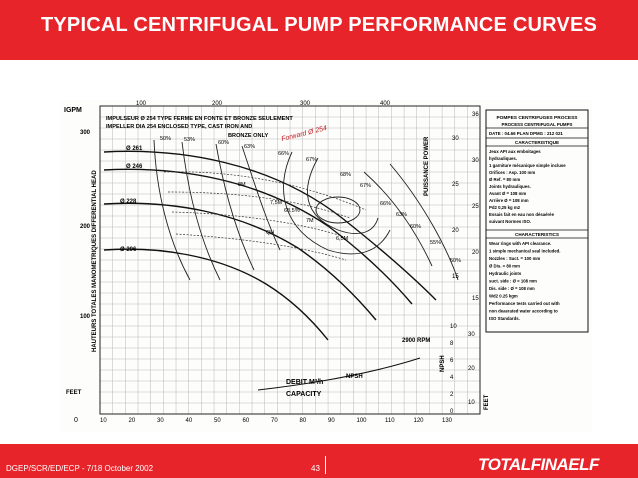  Describe the element at coordinates (246, 421) in the screenshot. I see `bottom-tick: 60` at that location.